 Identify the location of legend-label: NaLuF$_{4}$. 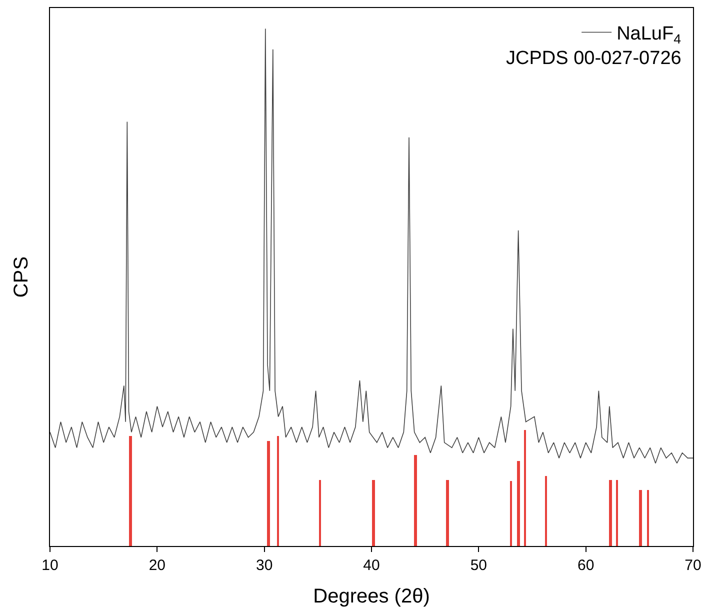
(649, 35).